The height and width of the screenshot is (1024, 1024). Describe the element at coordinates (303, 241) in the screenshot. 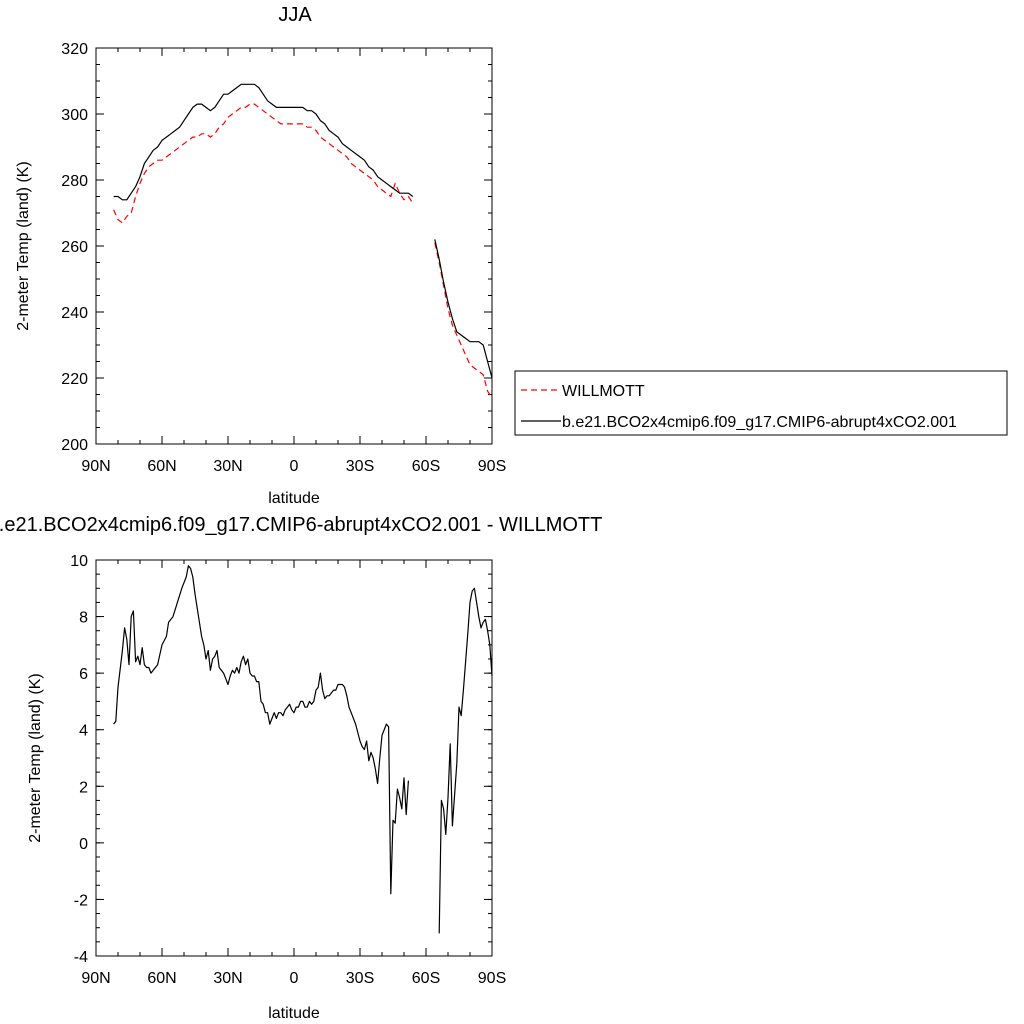

I see `top-series-lines` at that location.